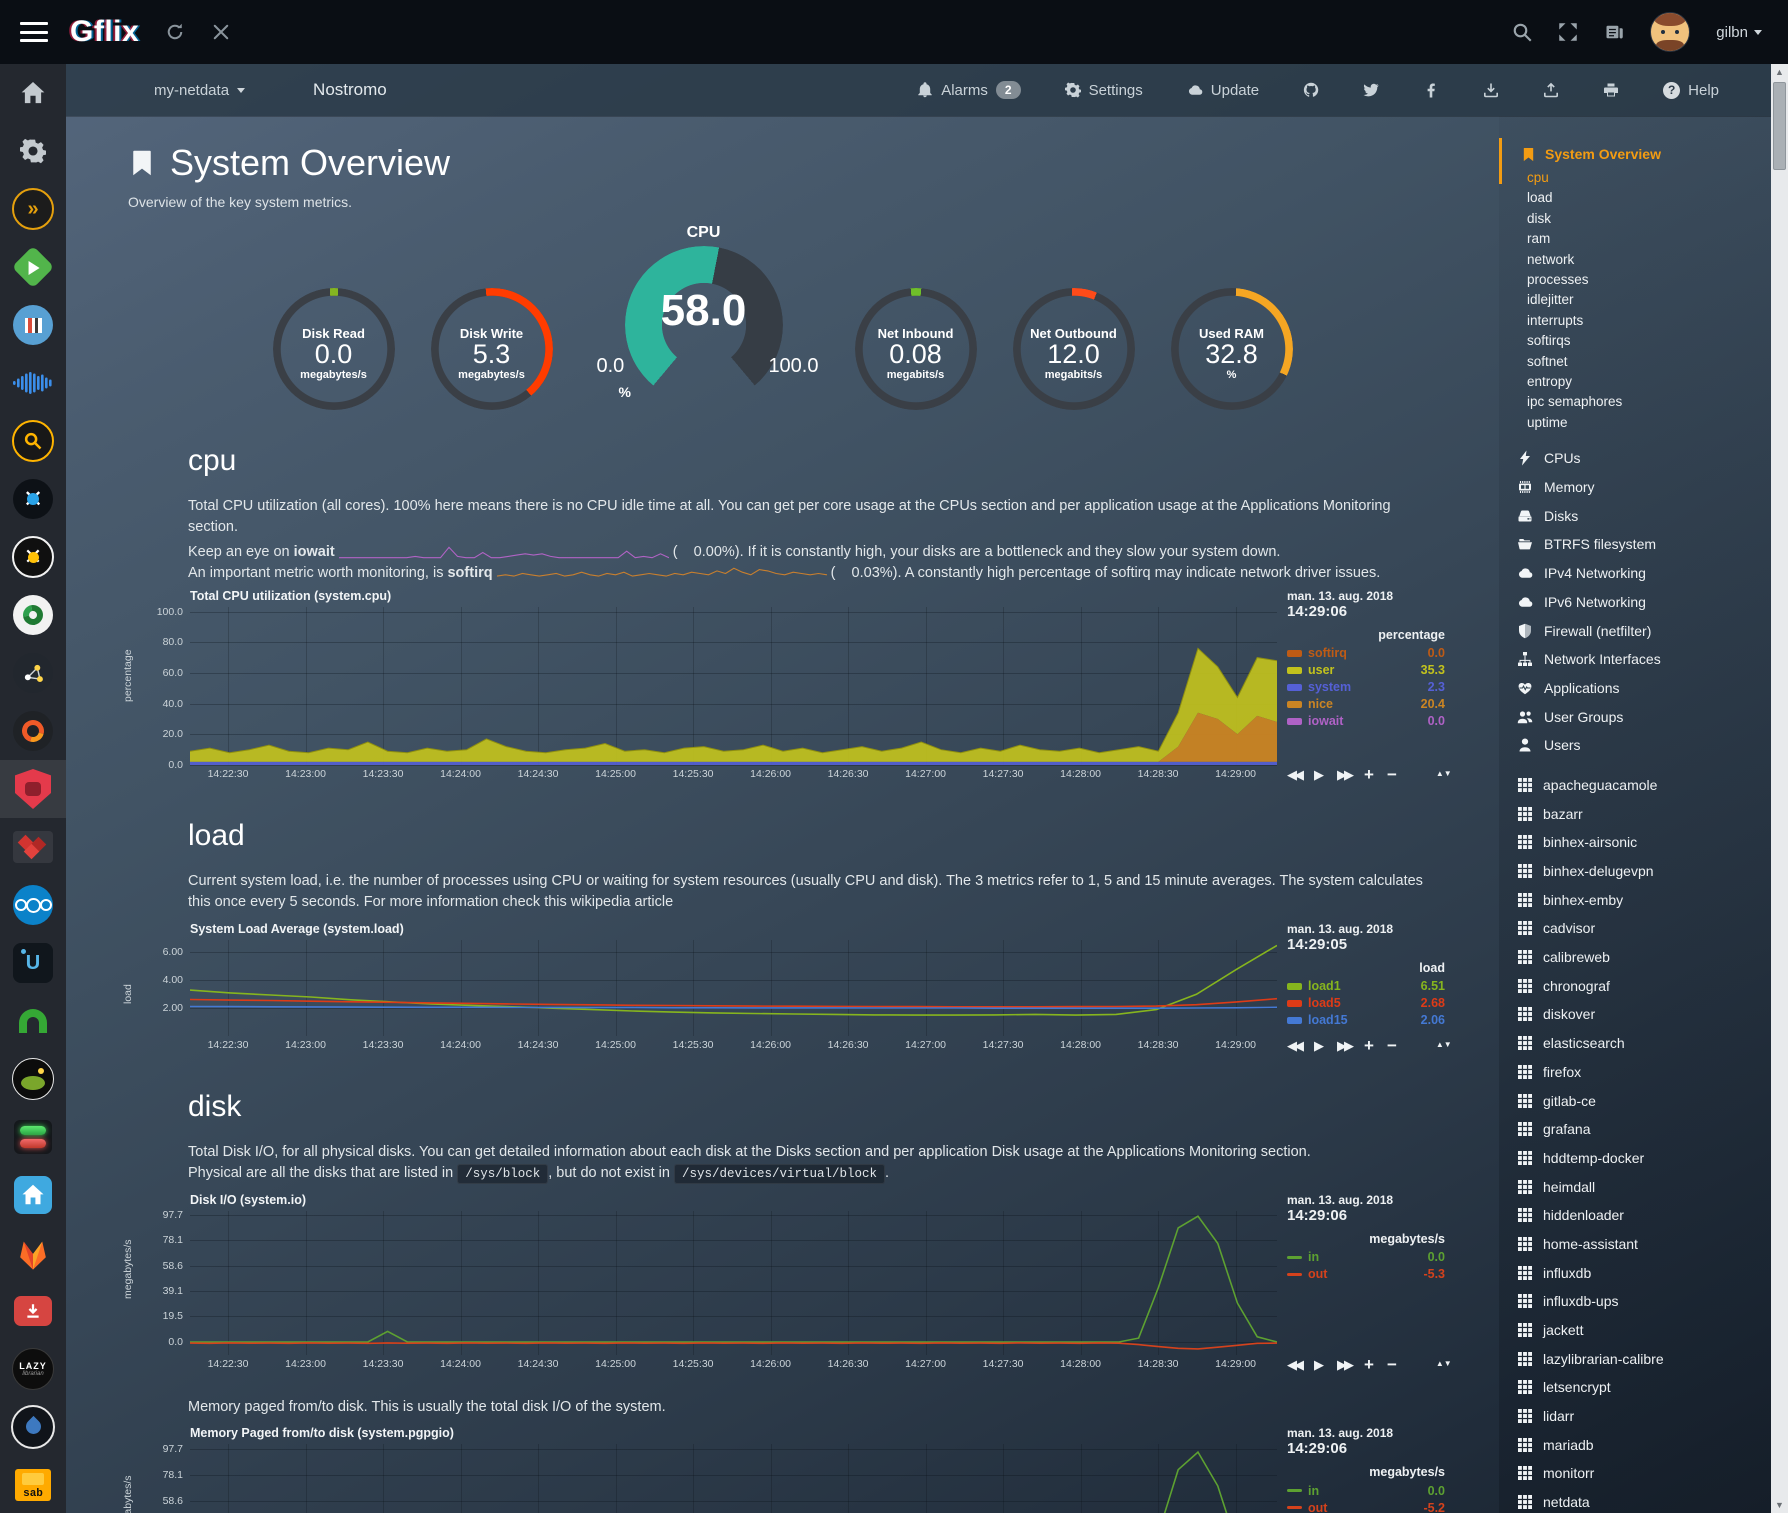 The height and width of the screenshot is (1513, 1788). What do you see at coordinates (1550, 300) in the screenshot?
I see `sidebar-item-idlejitter: idlejitter` at bounding box center [1550, 300].